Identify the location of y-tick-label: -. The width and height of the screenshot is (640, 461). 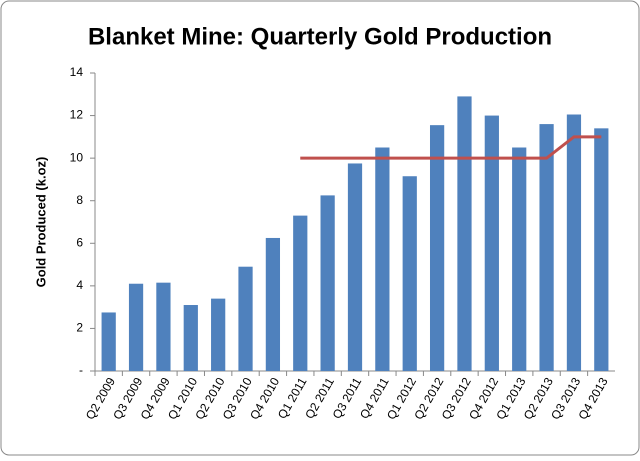
(81, 370).